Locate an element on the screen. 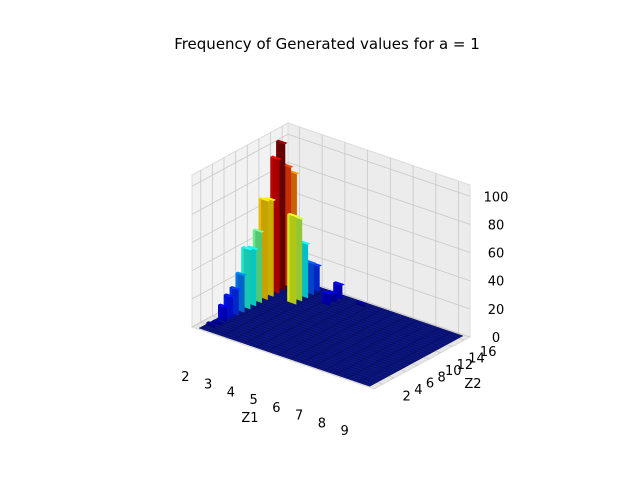  z-tick-label: 0 is located at coordinates (496, 338).